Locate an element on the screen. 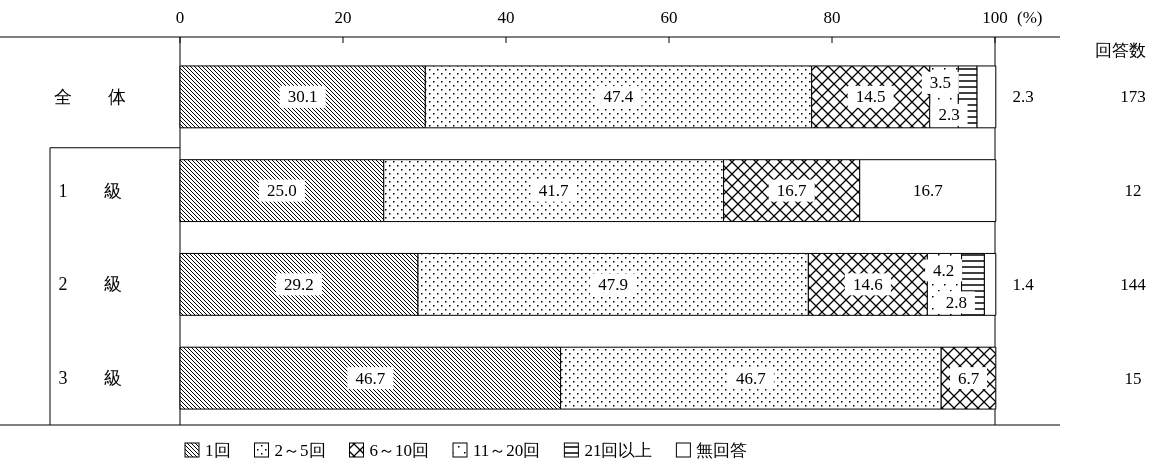 The height and width of the screenshot is (470, 1158). y-tick-label: 1 級 is located at coordinates (90, 190).